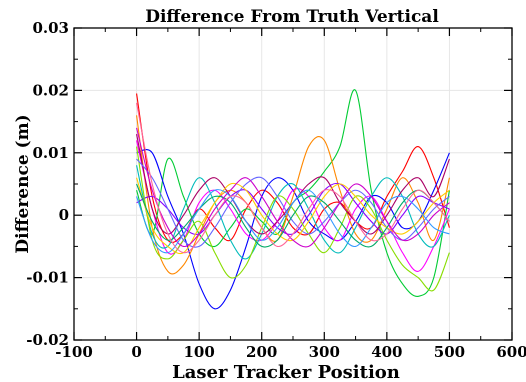 The height and width of the screenshot is (382, 526). Describe the element at coordinates (50, 28) in the screenshot. I see `y-tick-label: 0.03` at that location.